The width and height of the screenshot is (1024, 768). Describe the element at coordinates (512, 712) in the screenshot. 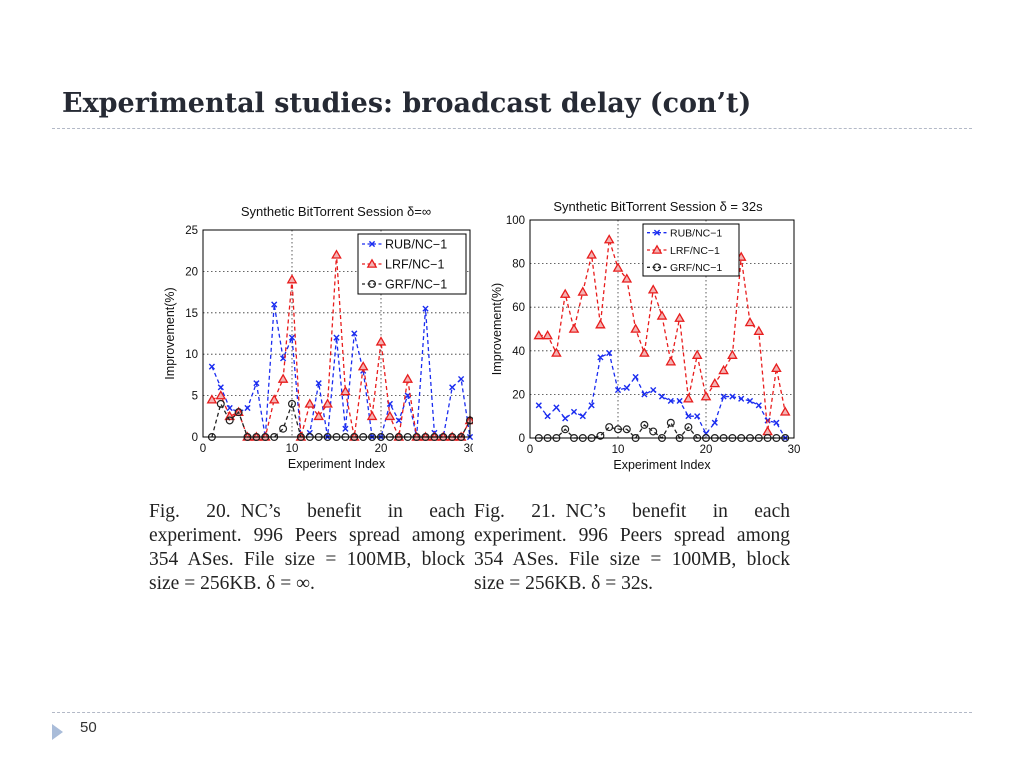

I see `footer-divider` at that location.